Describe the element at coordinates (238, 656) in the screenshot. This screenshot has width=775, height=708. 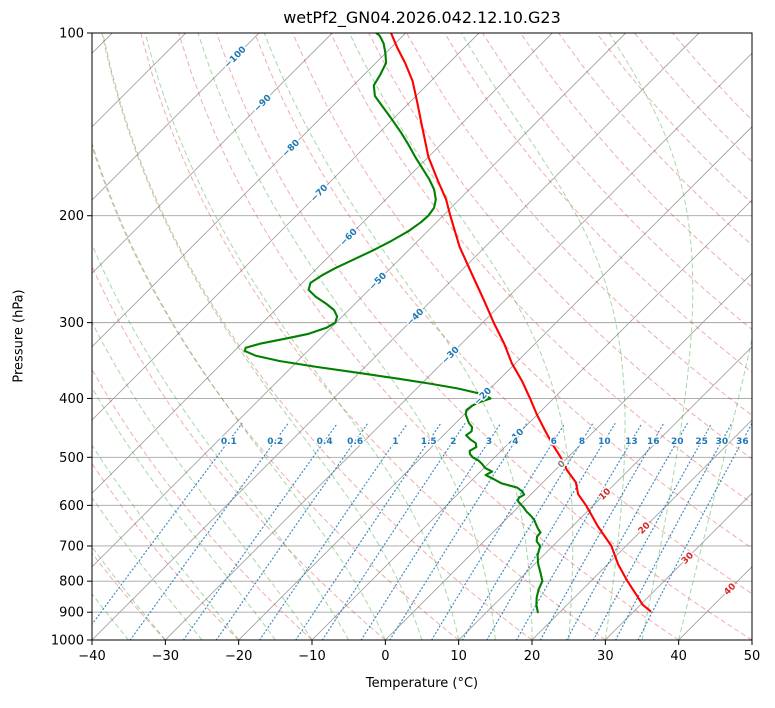
I see `x-tick-label: −20` at that location.